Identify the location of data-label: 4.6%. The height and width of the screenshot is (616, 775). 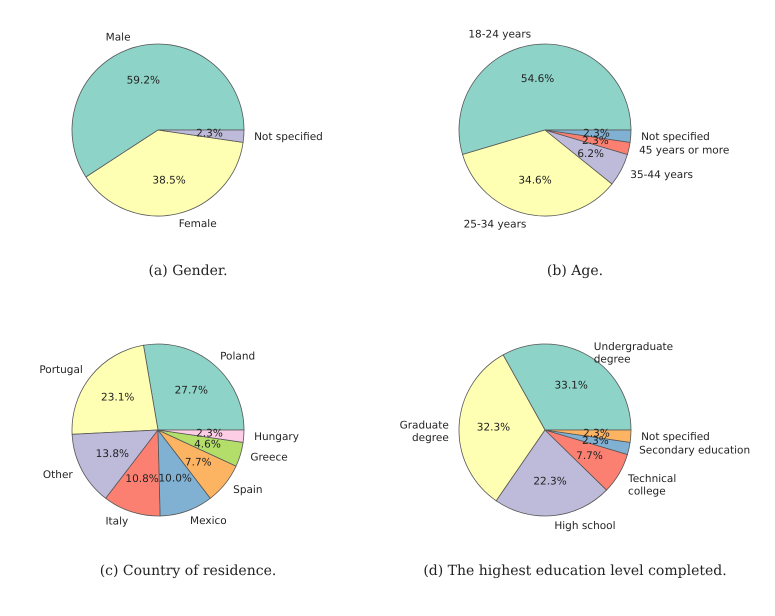
(207, 444).